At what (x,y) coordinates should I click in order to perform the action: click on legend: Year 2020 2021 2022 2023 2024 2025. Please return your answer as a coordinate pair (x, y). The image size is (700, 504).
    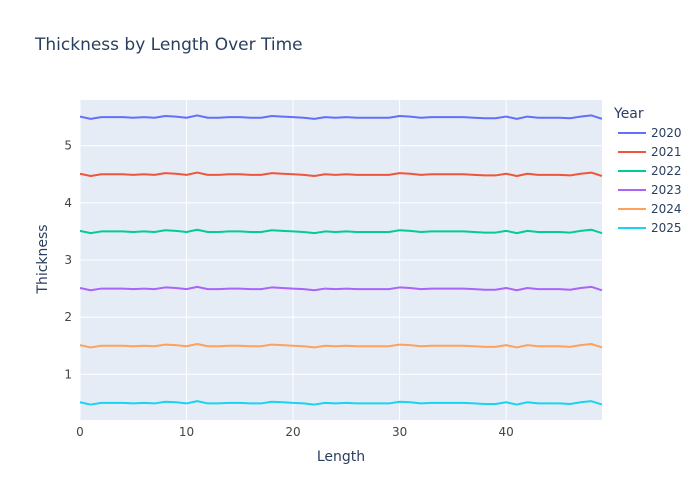
    Looking at the image, I should click on (647, 170).